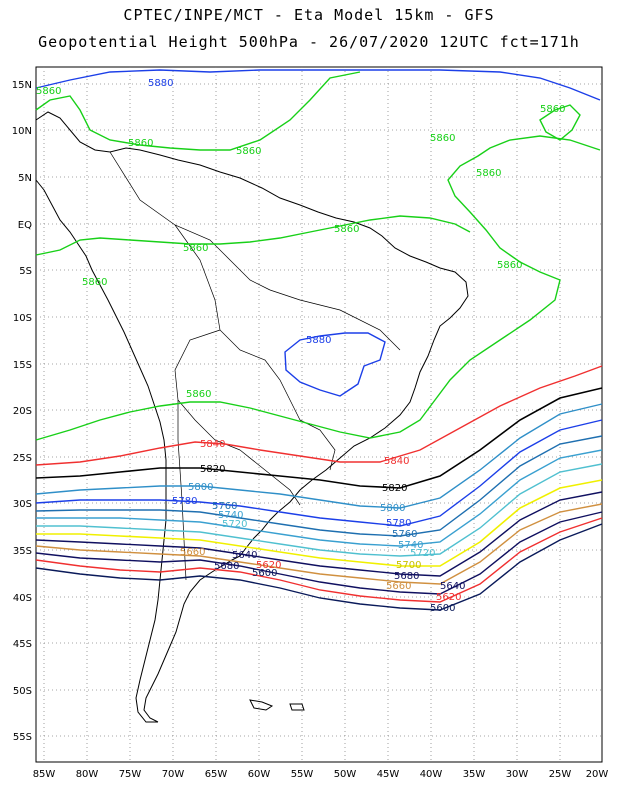 The height and width of the screenshot is (800, 618). I want to click on contour-5860-equatorial, so click(253, 235).